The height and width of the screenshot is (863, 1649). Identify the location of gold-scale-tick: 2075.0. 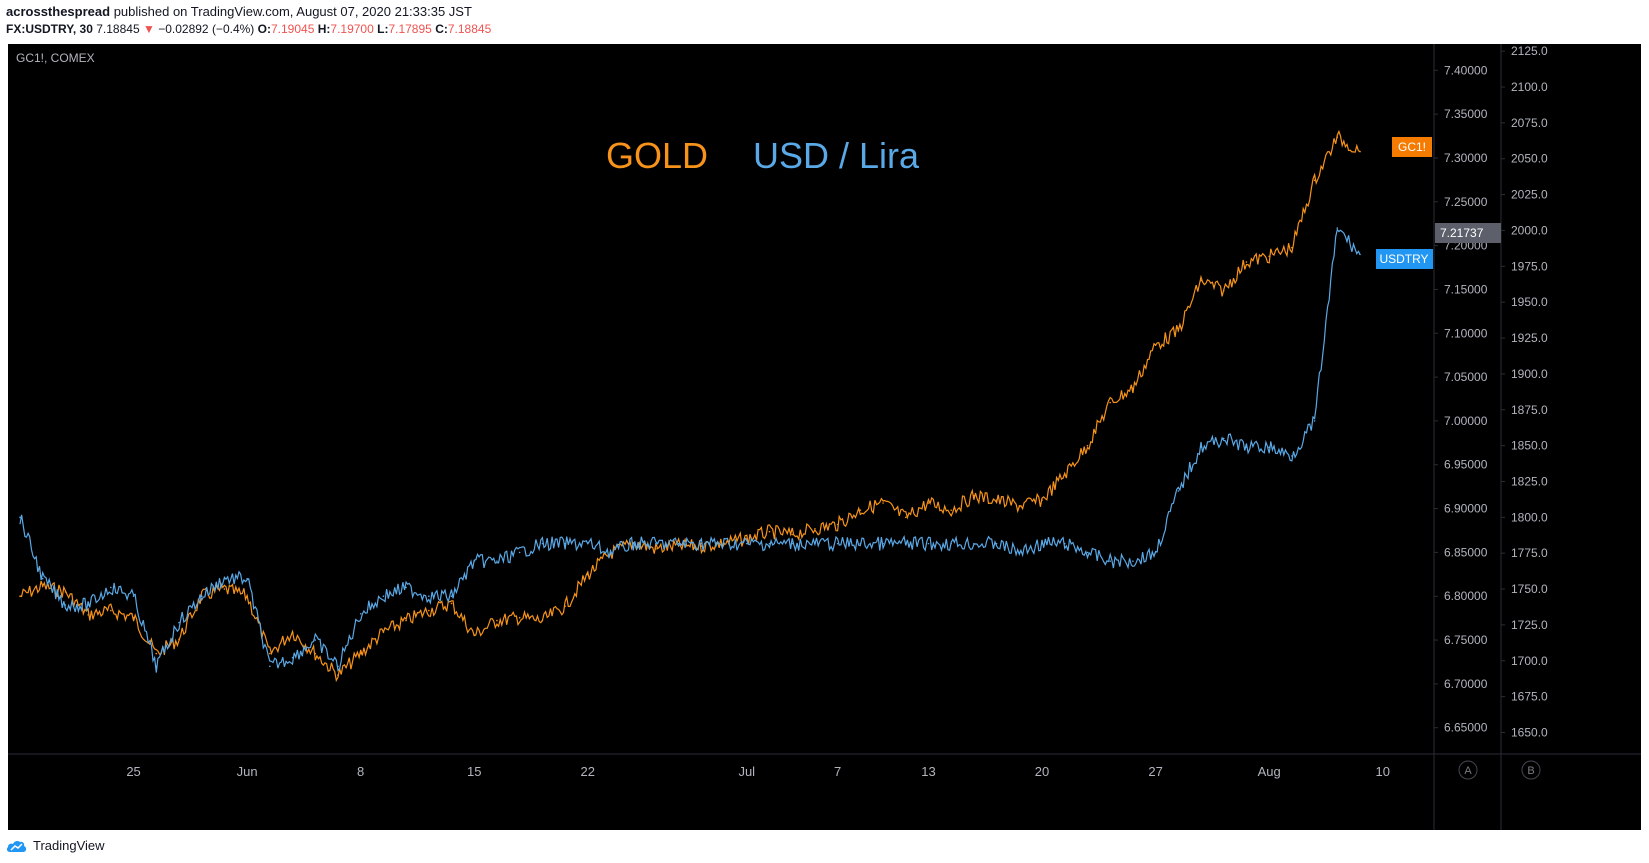
(1529, 123).